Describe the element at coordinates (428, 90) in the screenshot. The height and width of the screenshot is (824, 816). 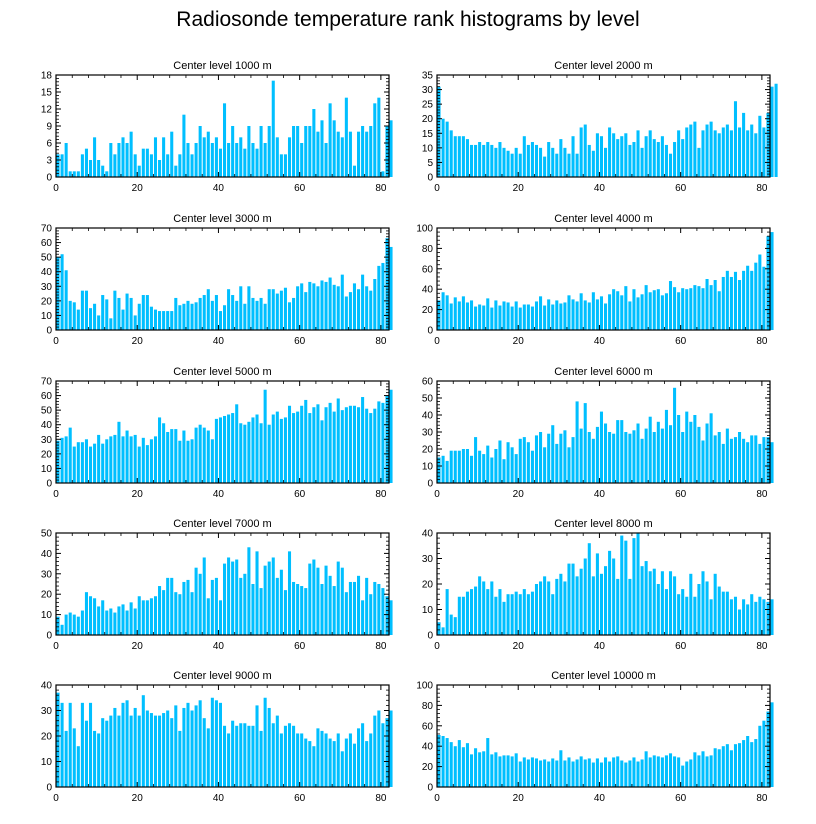
I see `y-tick-label: 30` at that location.